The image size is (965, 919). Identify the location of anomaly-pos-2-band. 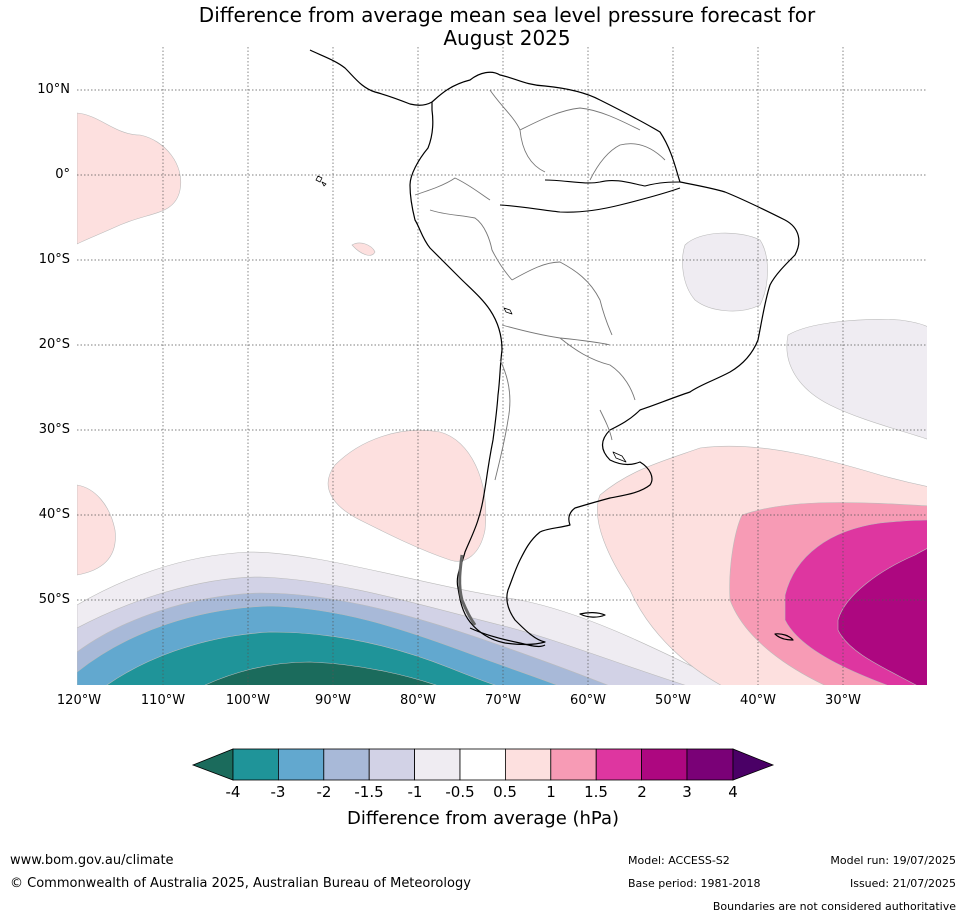
(882, 616).